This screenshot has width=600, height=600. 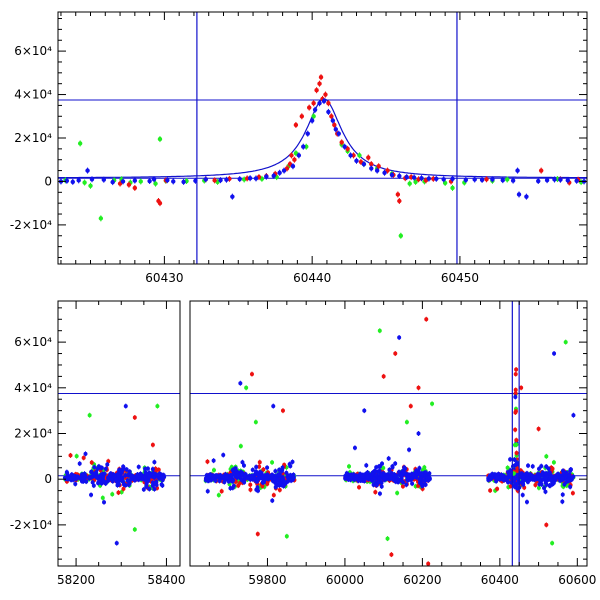 I want to click on top-x-tick-label: 60440, so click(x=312, y=278).